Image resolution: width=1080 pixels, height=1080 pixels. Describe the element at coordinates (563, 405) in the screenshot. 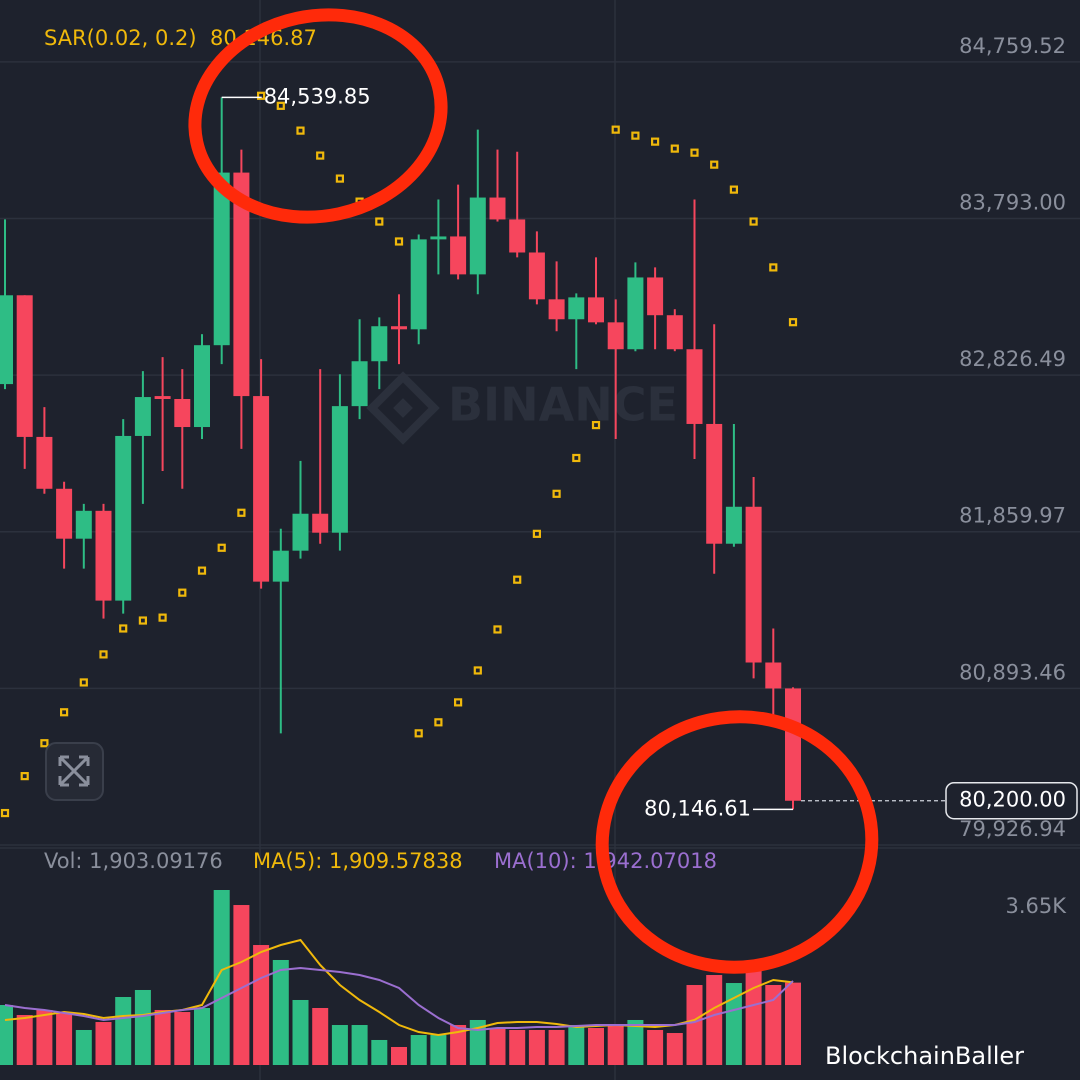

I see `watermark: BINANCE` at that location.